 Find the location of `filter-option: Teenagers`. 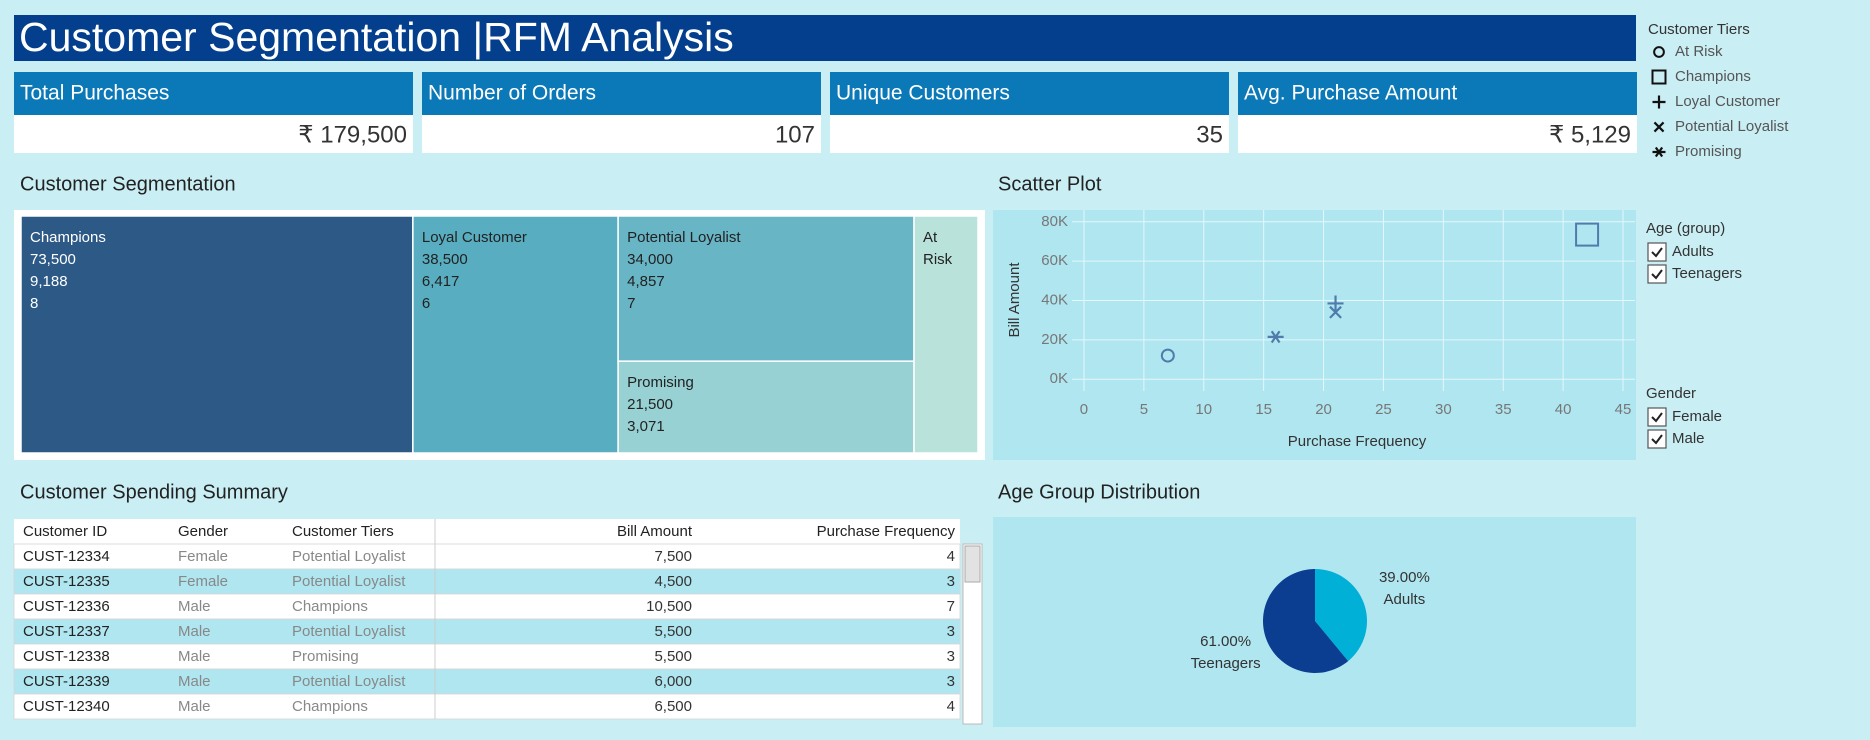

filter-option: Teenagers is located at coordinates (1707, 273).